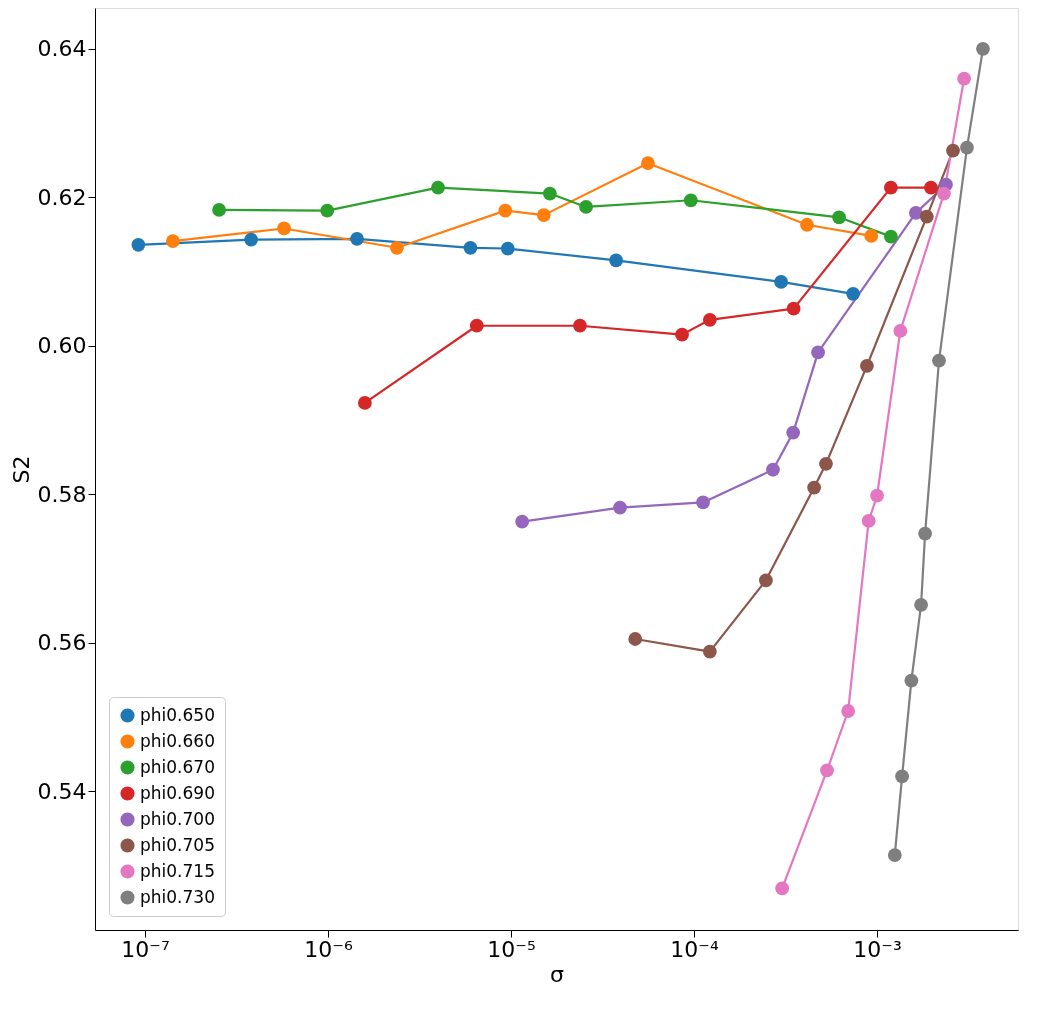 This screenshot has width=1061, height=1016. I want to click on x-axis-title: σ, so click(557, 974).